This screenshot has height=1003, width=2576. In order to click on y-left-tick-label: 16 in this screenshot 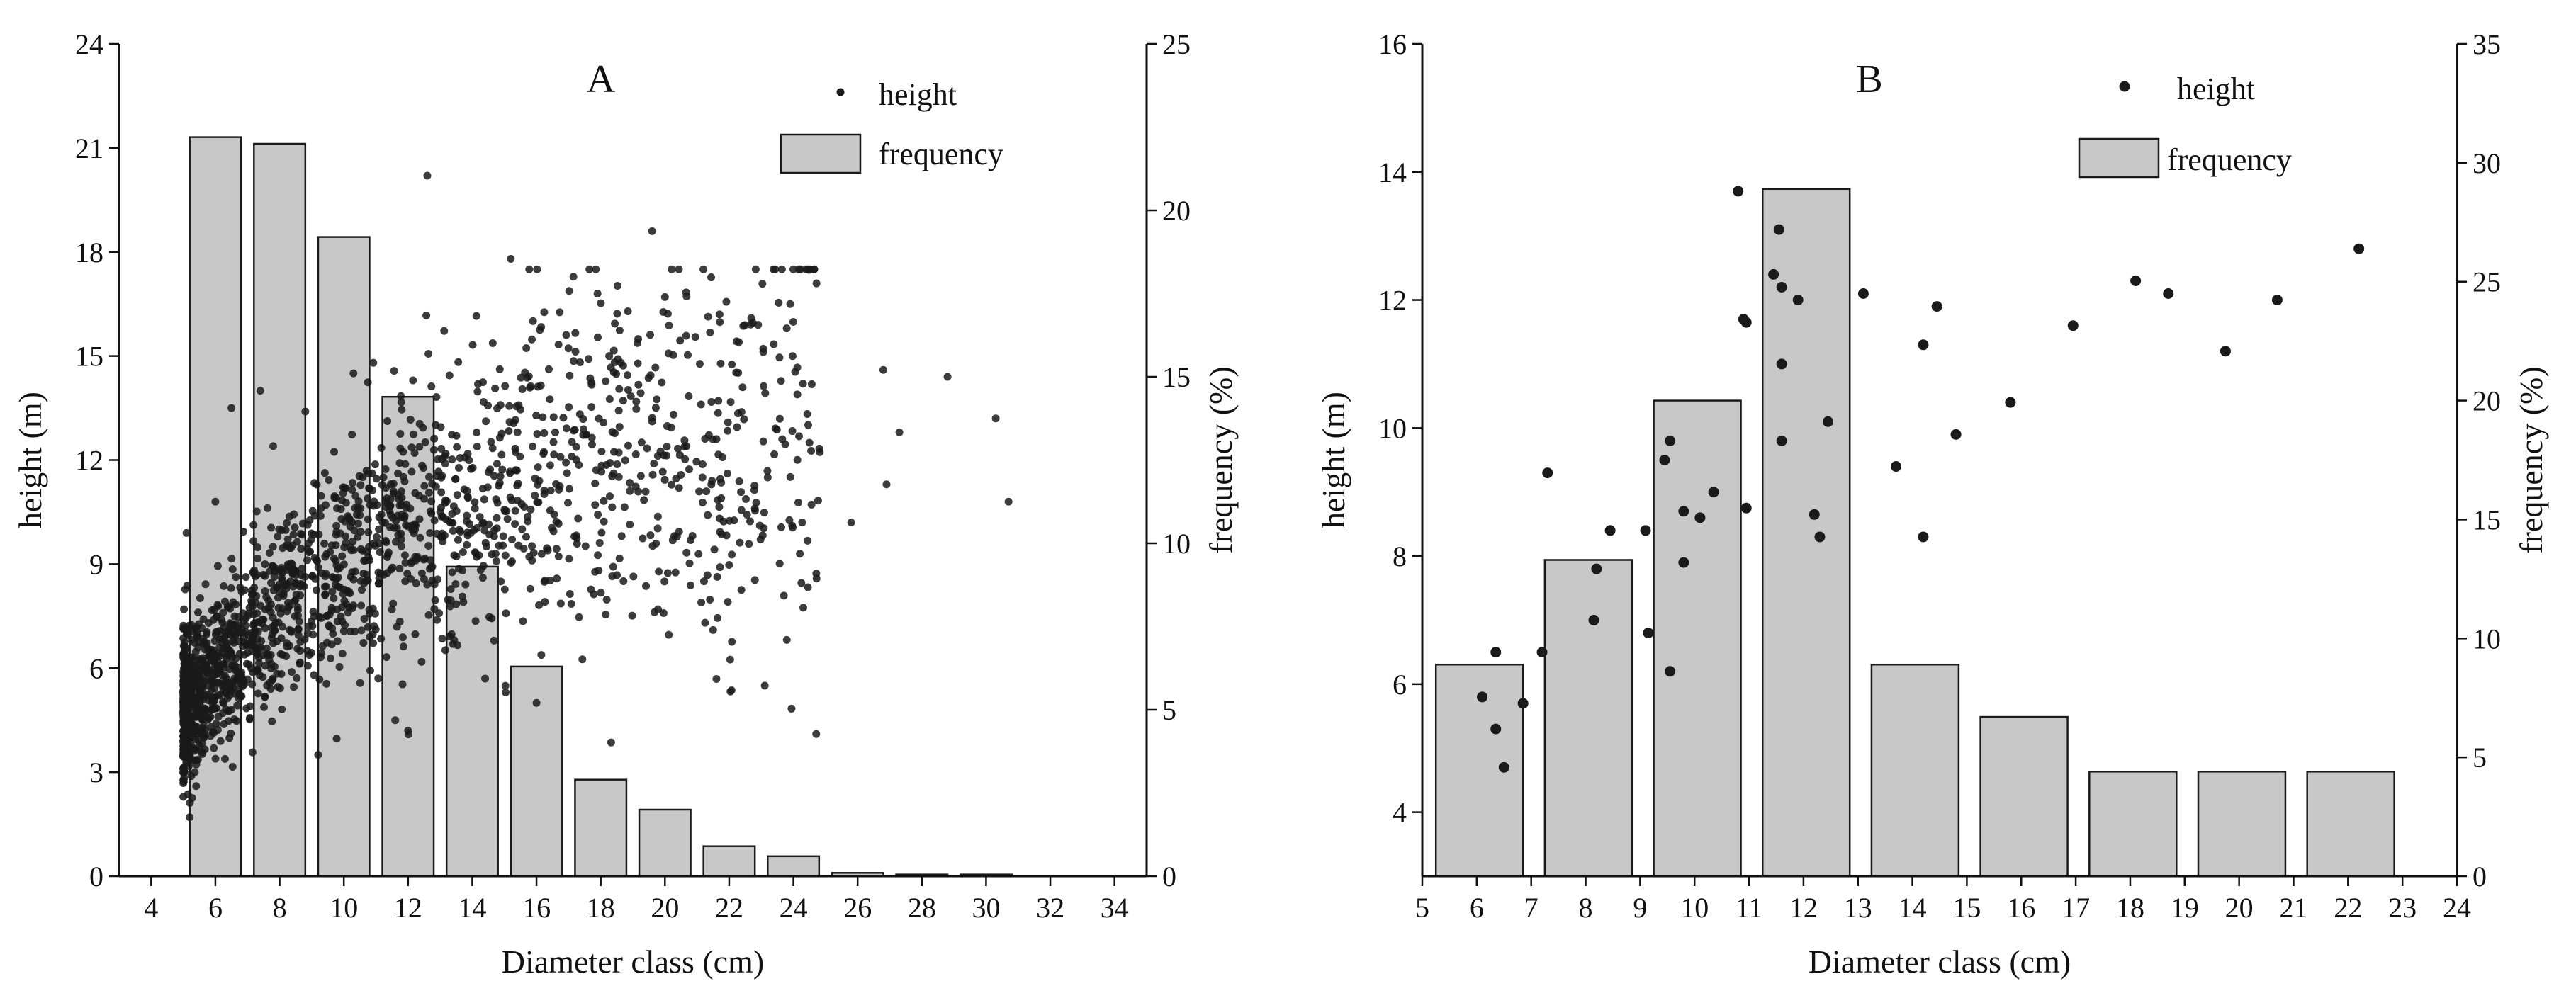, I will do `click(1392, 44)`.